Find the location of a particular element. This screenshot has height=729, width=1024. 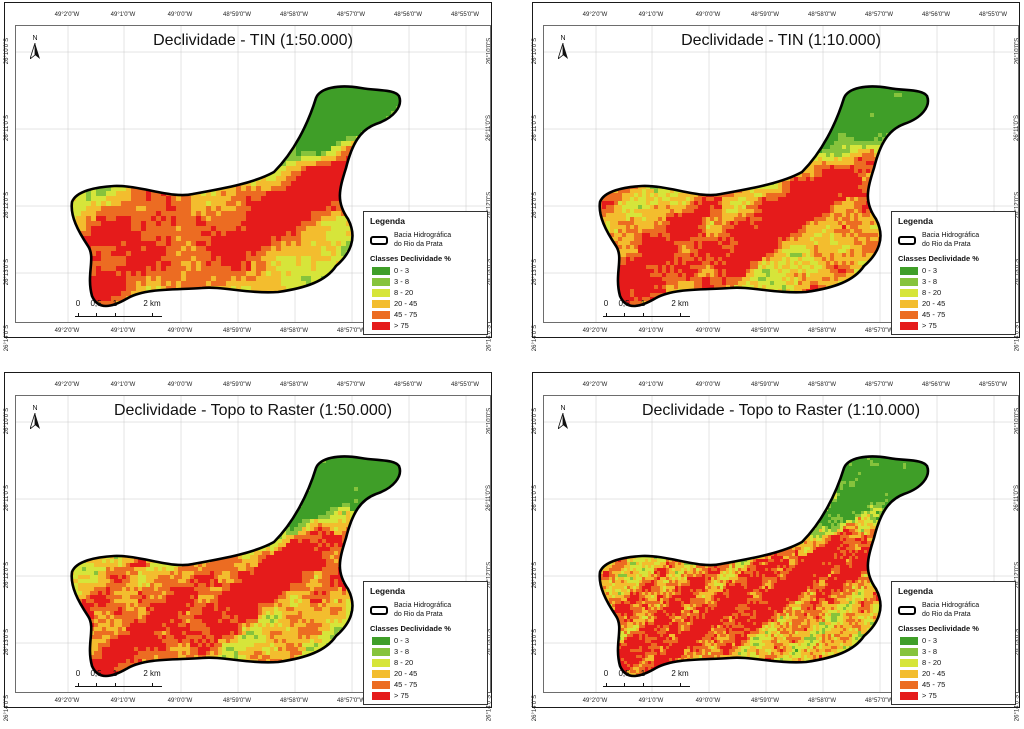

north-arrow: N is located at coordinates (563, 47).